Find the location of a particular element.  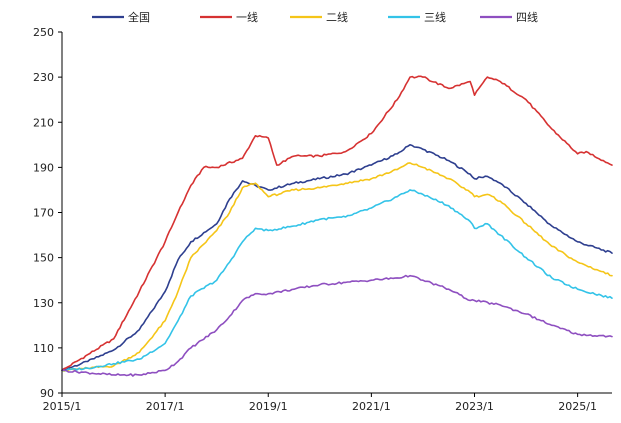

y-tick-label: 190 is located at coordinates (43, 167).